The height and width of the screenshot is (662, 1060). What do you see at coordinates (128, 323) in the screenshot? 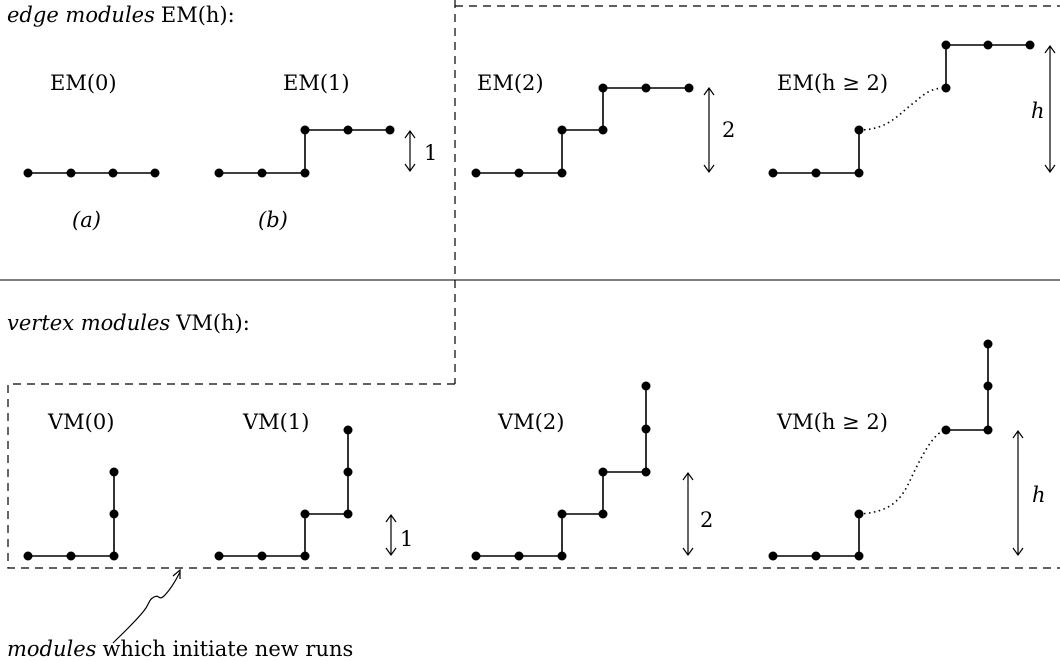
I see `vertex-section-title: vertex modules VM(h):` at bounding box center [128, 323].